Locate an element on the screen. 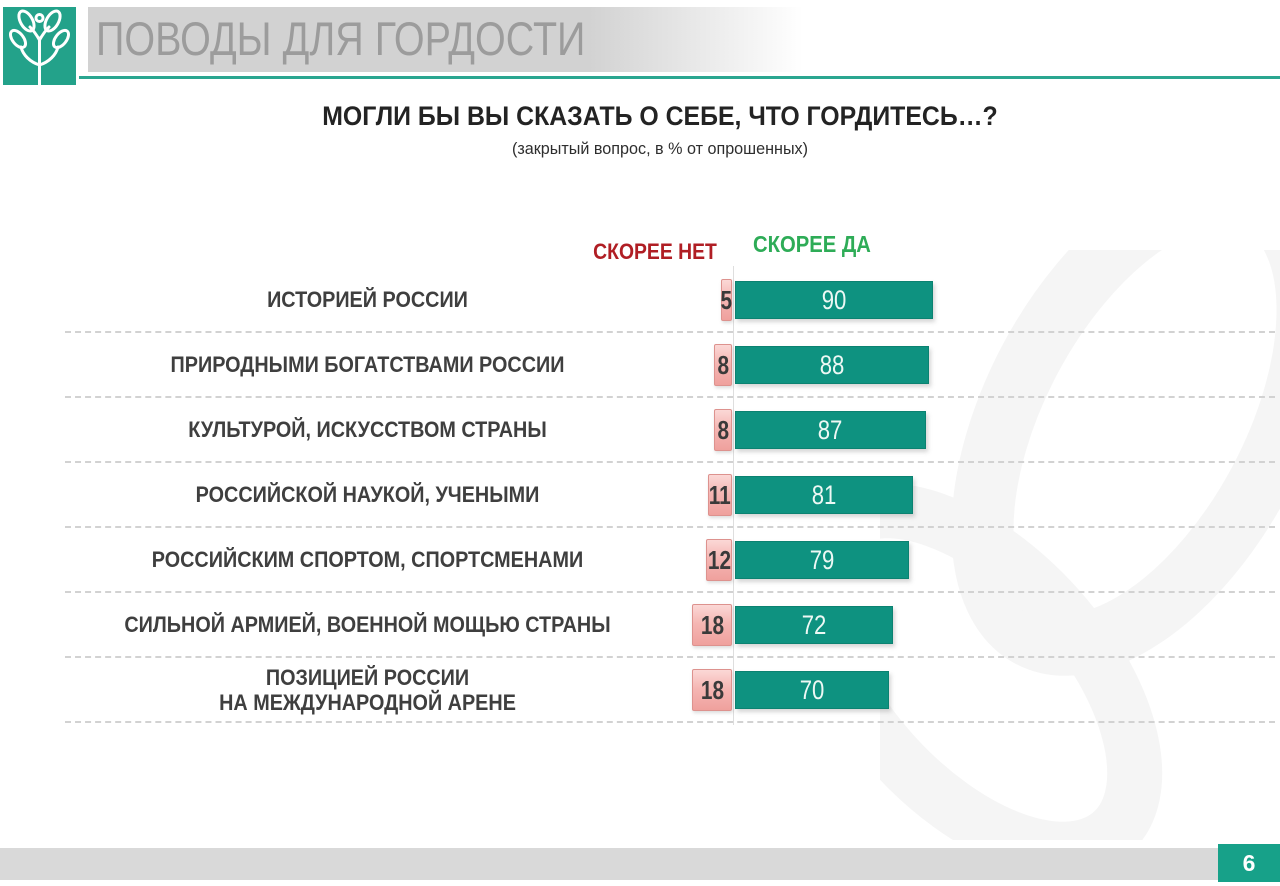  category-label-line: ПРИРОДНЫМИ БОГАТСТВАМИ РОССИИ is located at coordinates (367, 365).